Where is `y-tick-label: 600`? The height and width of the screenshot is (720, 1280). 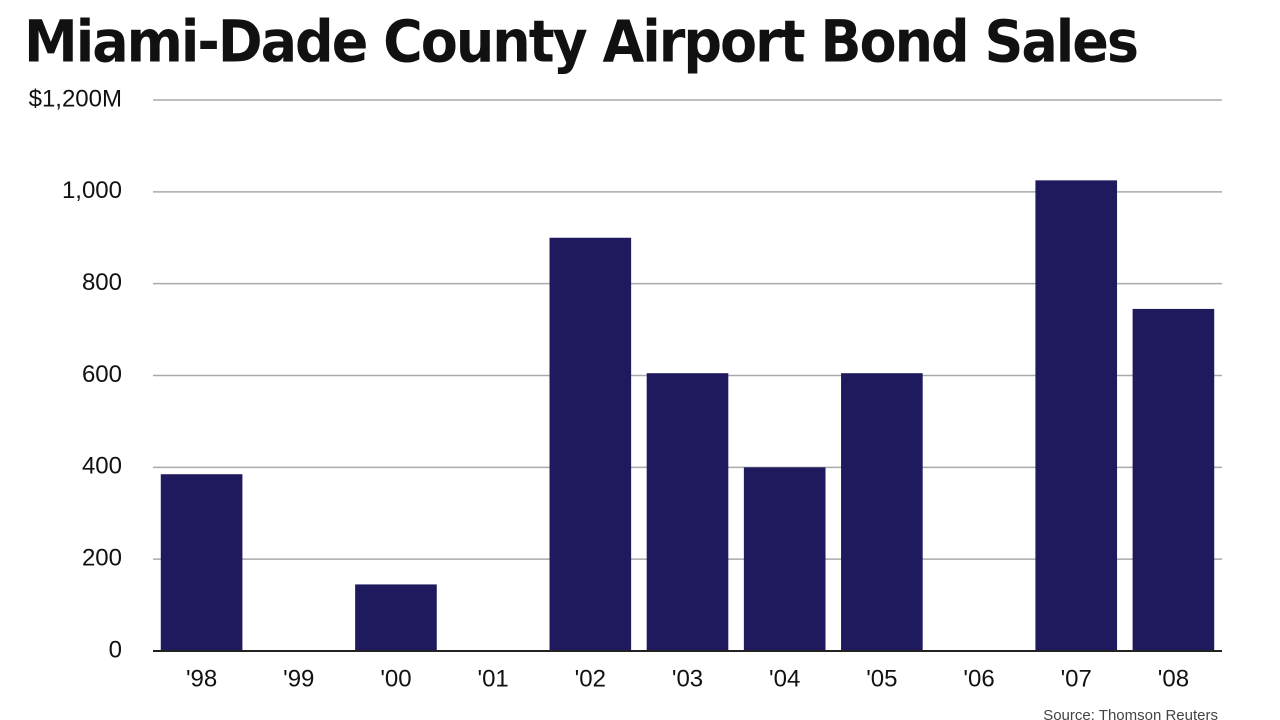
y-tick-label: 600 is located at coordinates (102, 374).